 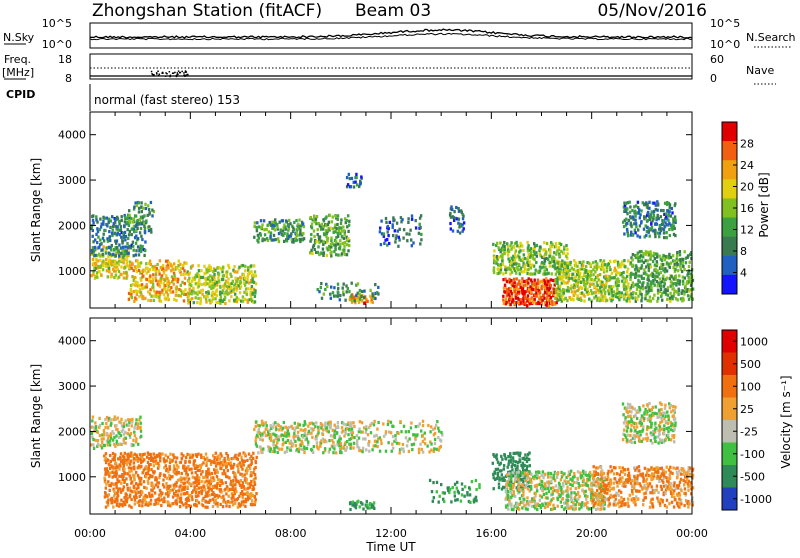 What do you see at coordinates (57, 44) in the screenshot?
I see `noise-tick-left-bottom: 10^0` at bounding box center [57, 44].